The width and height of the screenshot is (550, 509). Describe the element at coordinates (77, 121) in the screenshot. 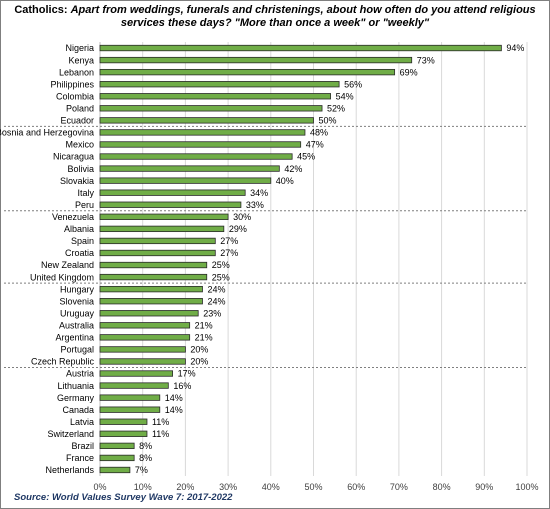

I see `category-label: Ecuador` at that location.